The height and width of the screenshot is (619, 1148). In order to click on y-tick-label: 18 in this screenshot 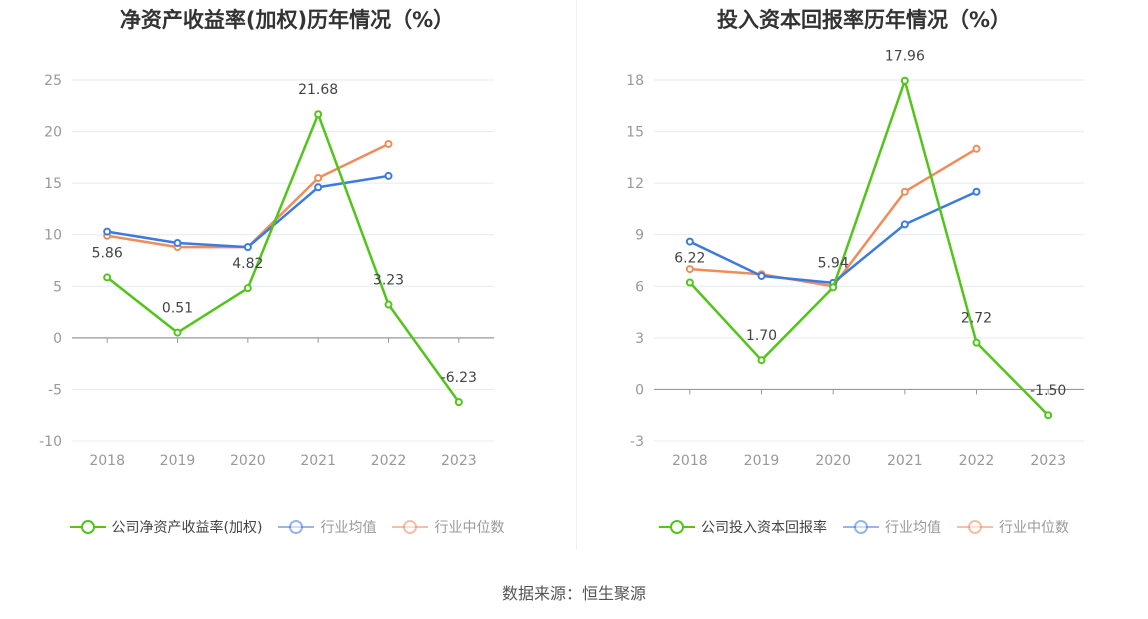, I will do `click(635, 81)`.